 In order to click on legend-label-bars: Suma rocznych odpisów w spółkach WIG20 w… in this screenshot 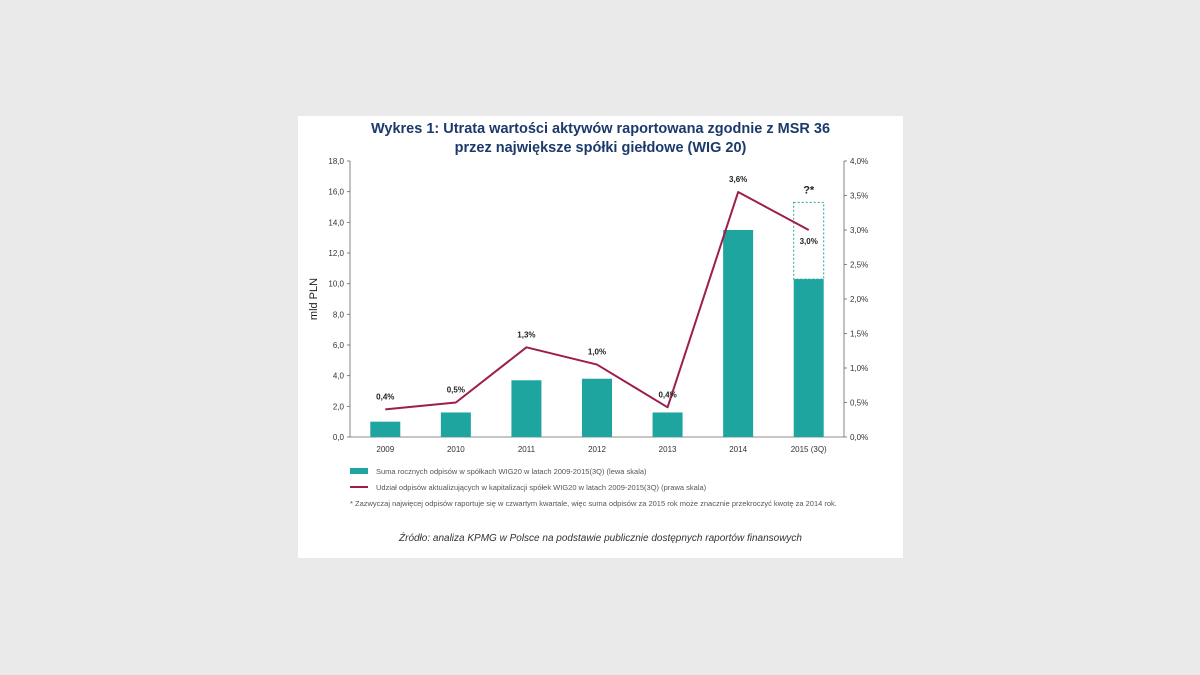, I will do `click(511, 471)`.